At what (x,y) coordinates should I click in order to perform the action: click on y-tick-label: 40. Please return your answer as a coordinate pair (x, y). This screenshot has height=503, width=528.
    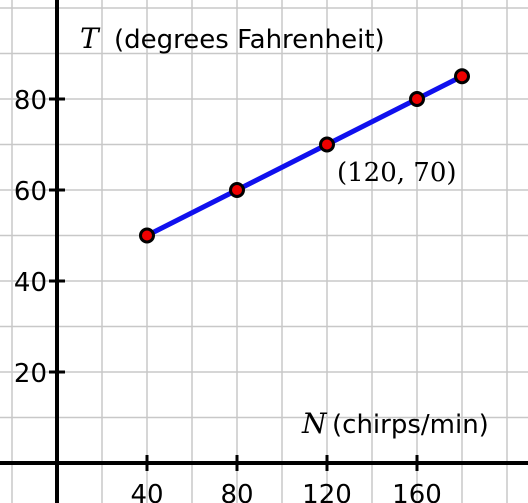
    Looking at the image, I should click on (30, 283).